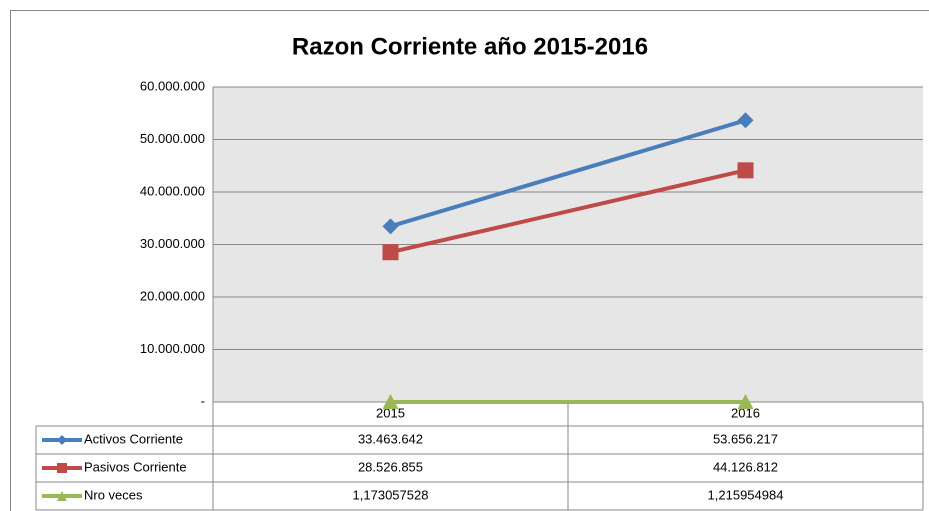 The image size is (929, 511). What do you see at coordinates (390, 412) in the screenshot?
I see `x-tick-label: 2015` at bounding box center [390, 412].